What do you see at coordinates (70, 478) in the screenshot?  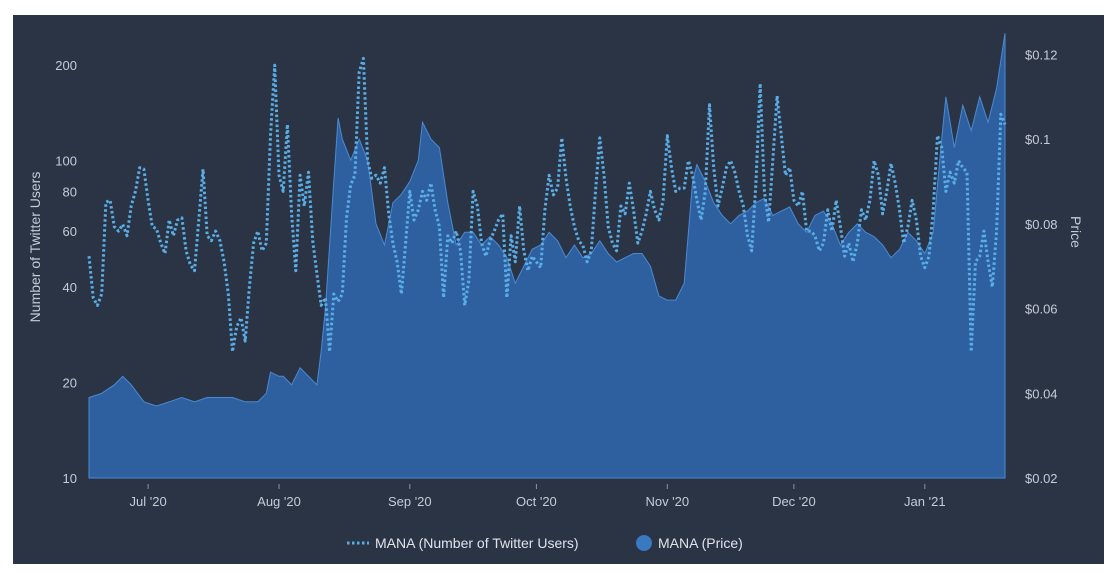 I see `y-left-tick-label: 10` at bounding box center [70, 478].